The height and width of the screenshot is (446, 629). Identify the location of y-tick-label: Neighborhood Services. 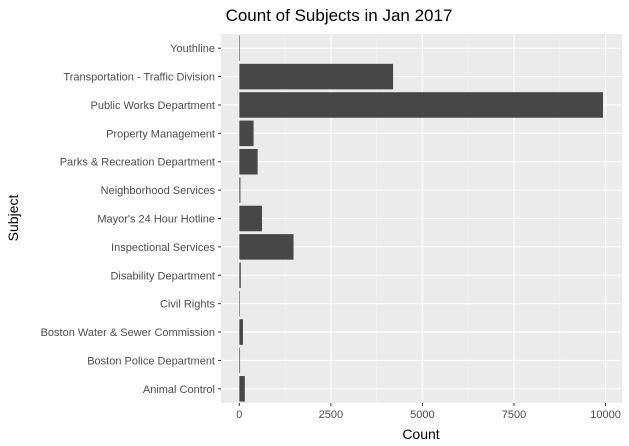
(158, 191).